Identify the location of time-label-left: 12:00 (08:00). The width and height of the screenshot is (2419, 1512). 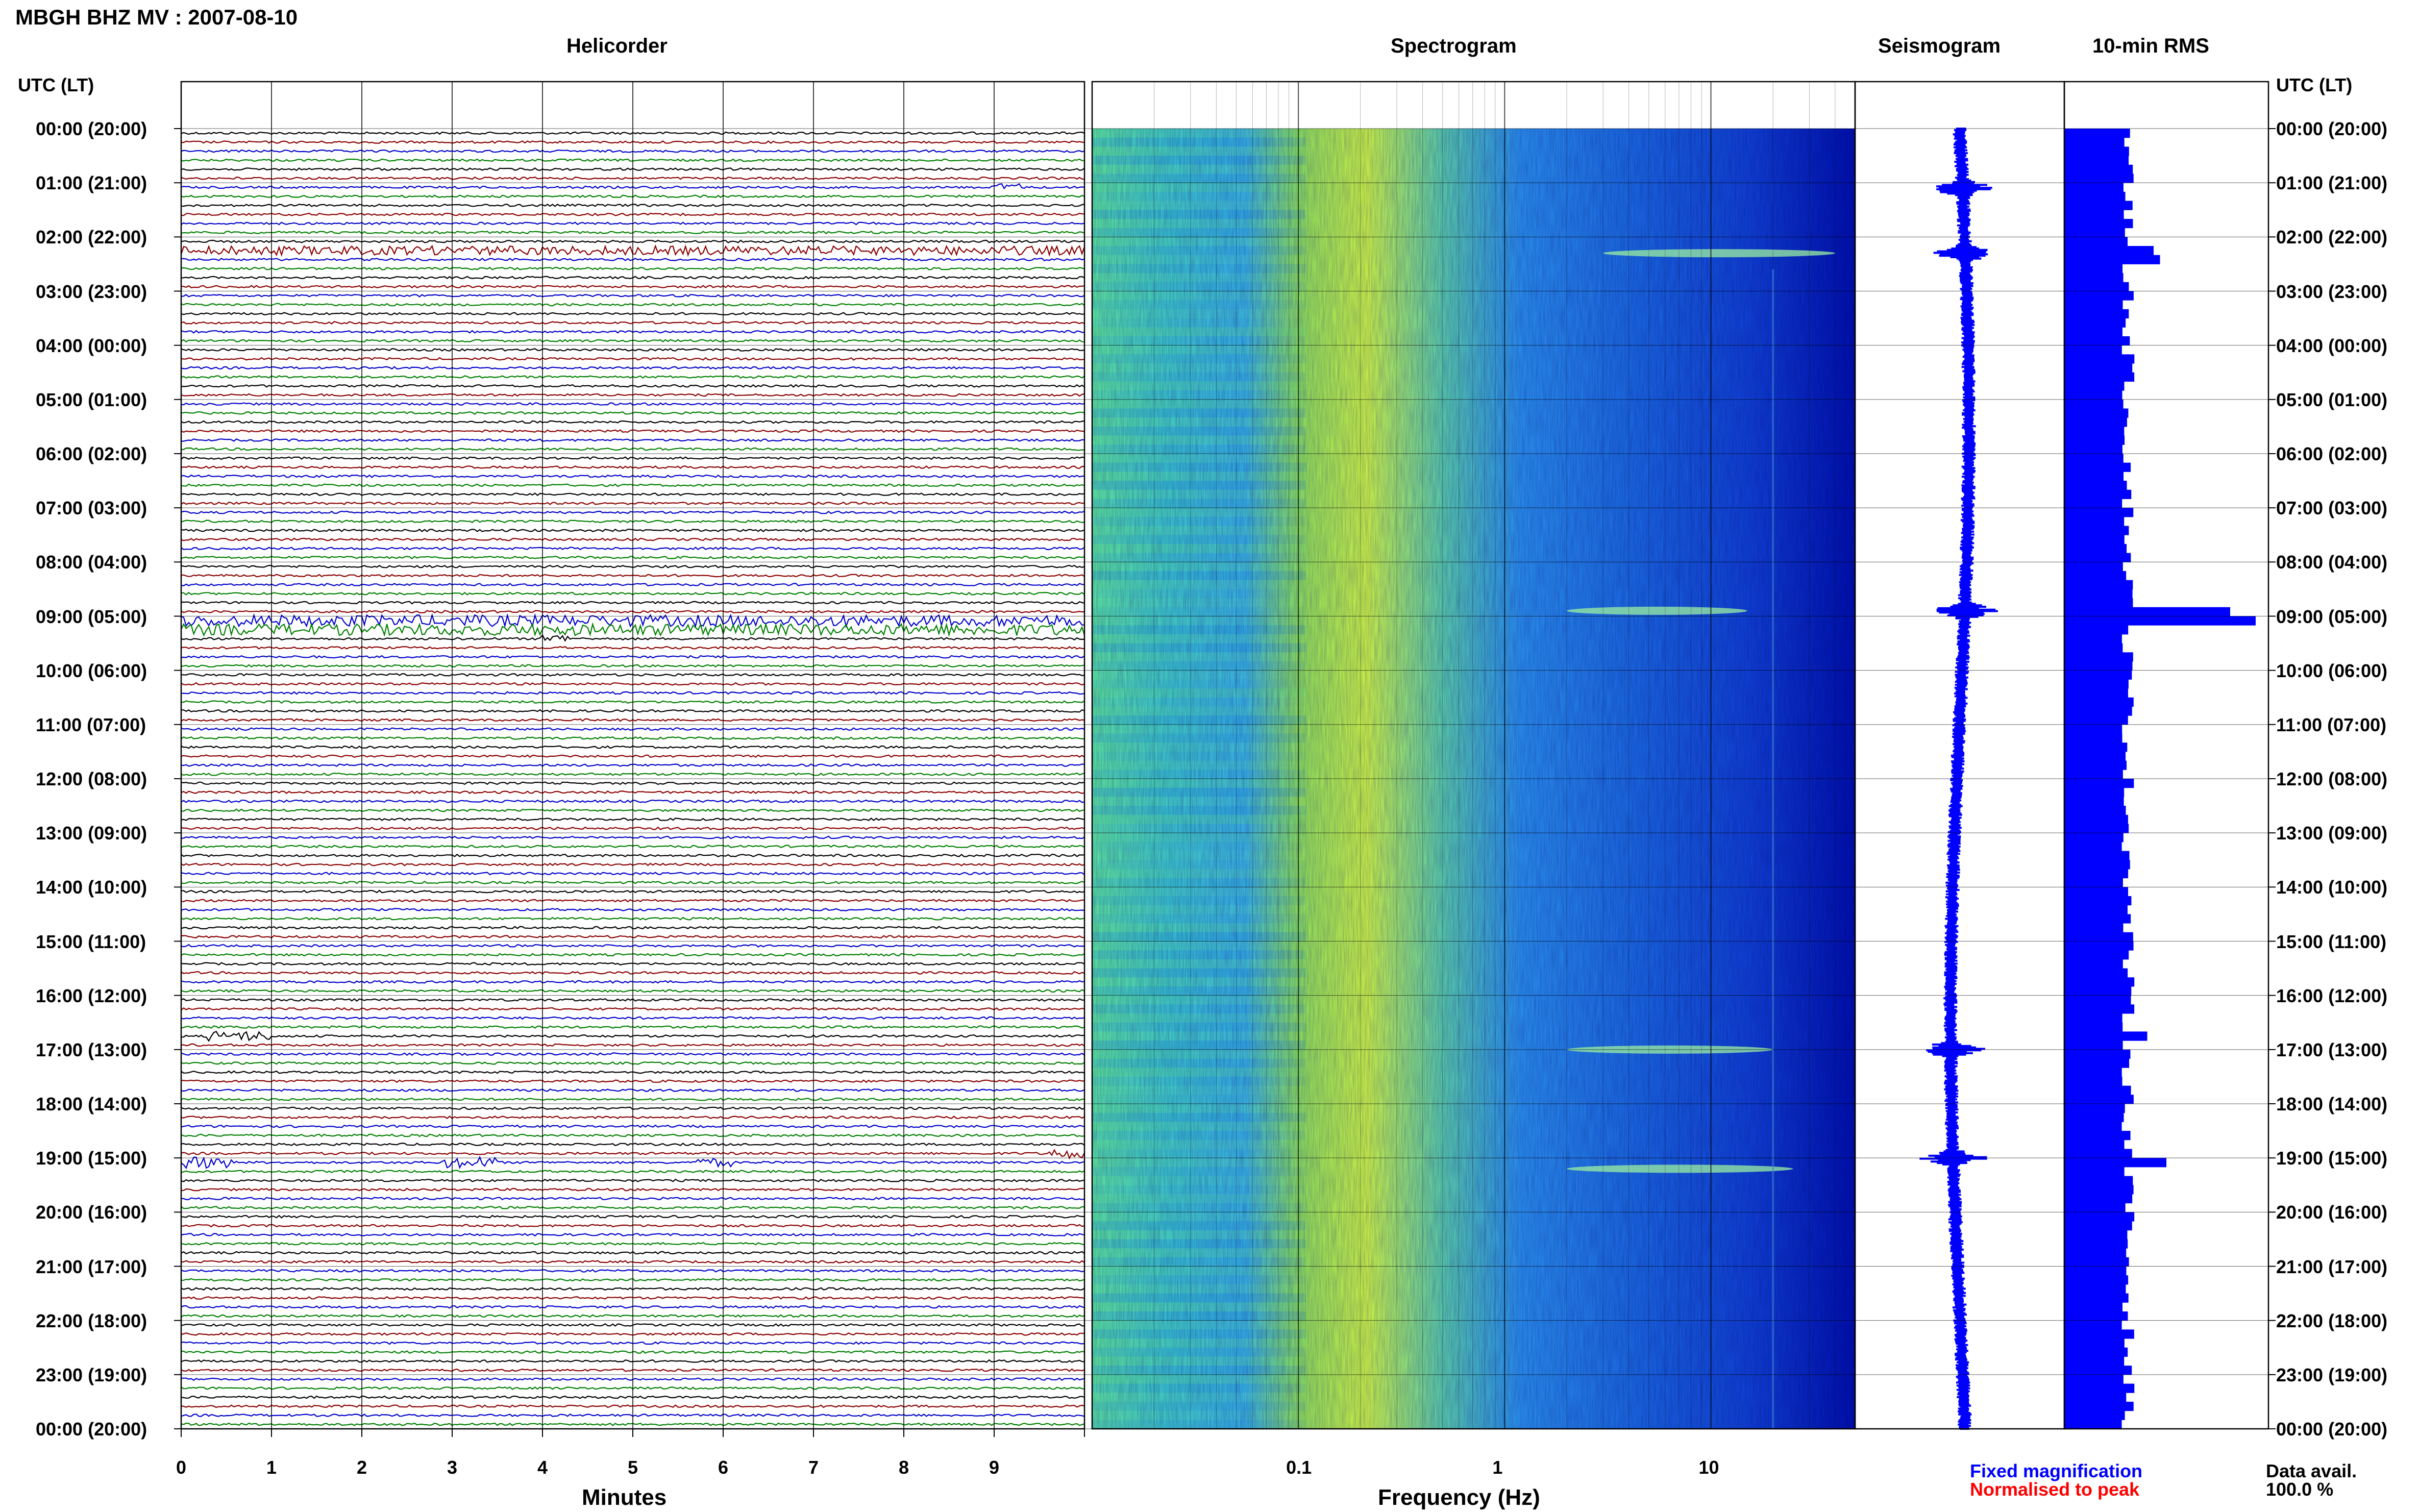
(91, 779).